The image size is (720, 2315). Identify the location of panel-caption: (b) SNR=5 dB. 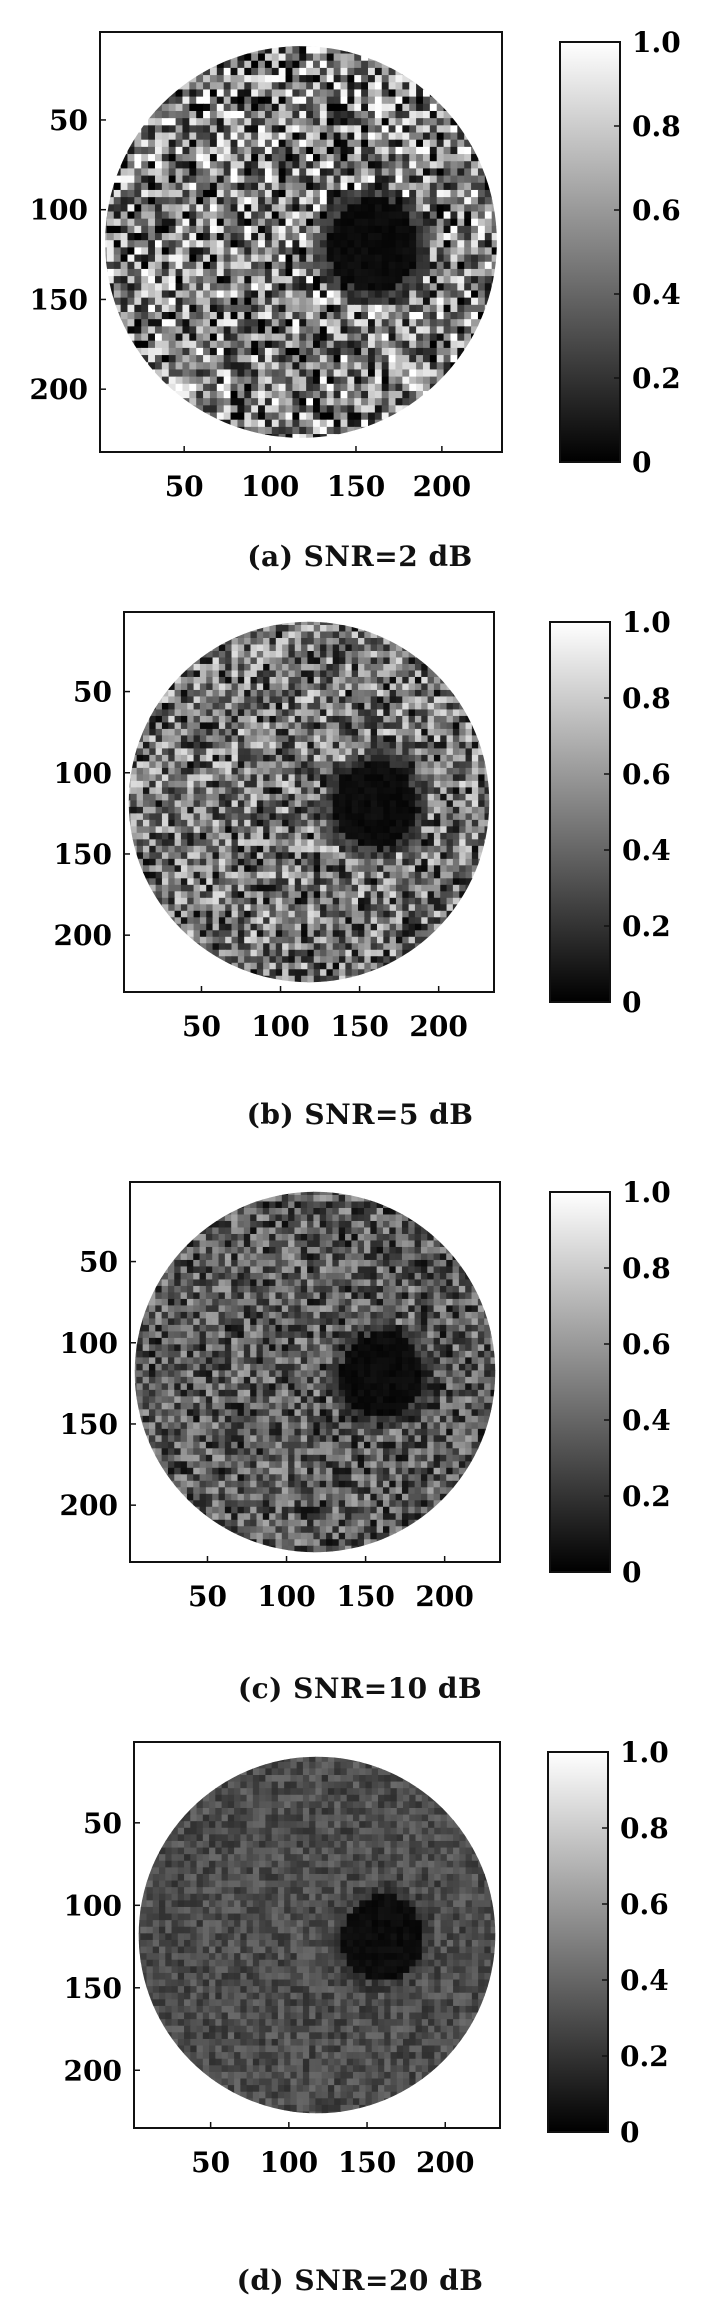
(360, 1114).